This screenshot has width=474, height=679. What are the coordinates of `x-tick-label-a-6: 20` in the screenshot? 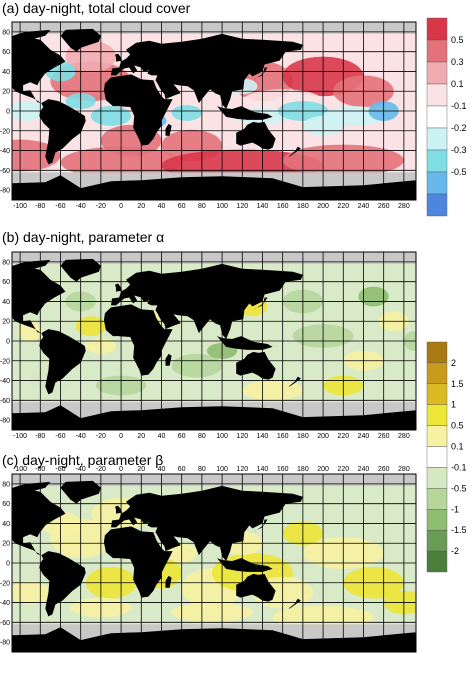 It's located at (141, 206).